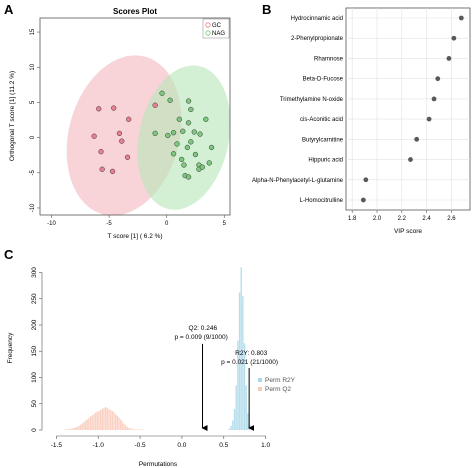 This screenshot has height=468, width=474. I want to click on x-tick-label: 1.0, so click(265, 445).